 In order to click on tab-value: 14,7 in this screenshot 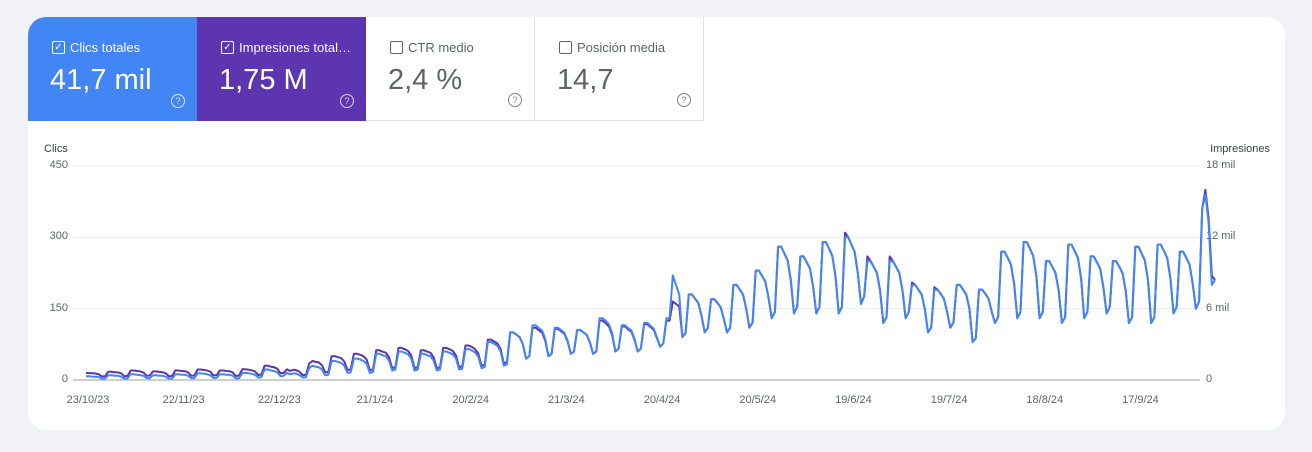, I will do `click(585, 80)`.